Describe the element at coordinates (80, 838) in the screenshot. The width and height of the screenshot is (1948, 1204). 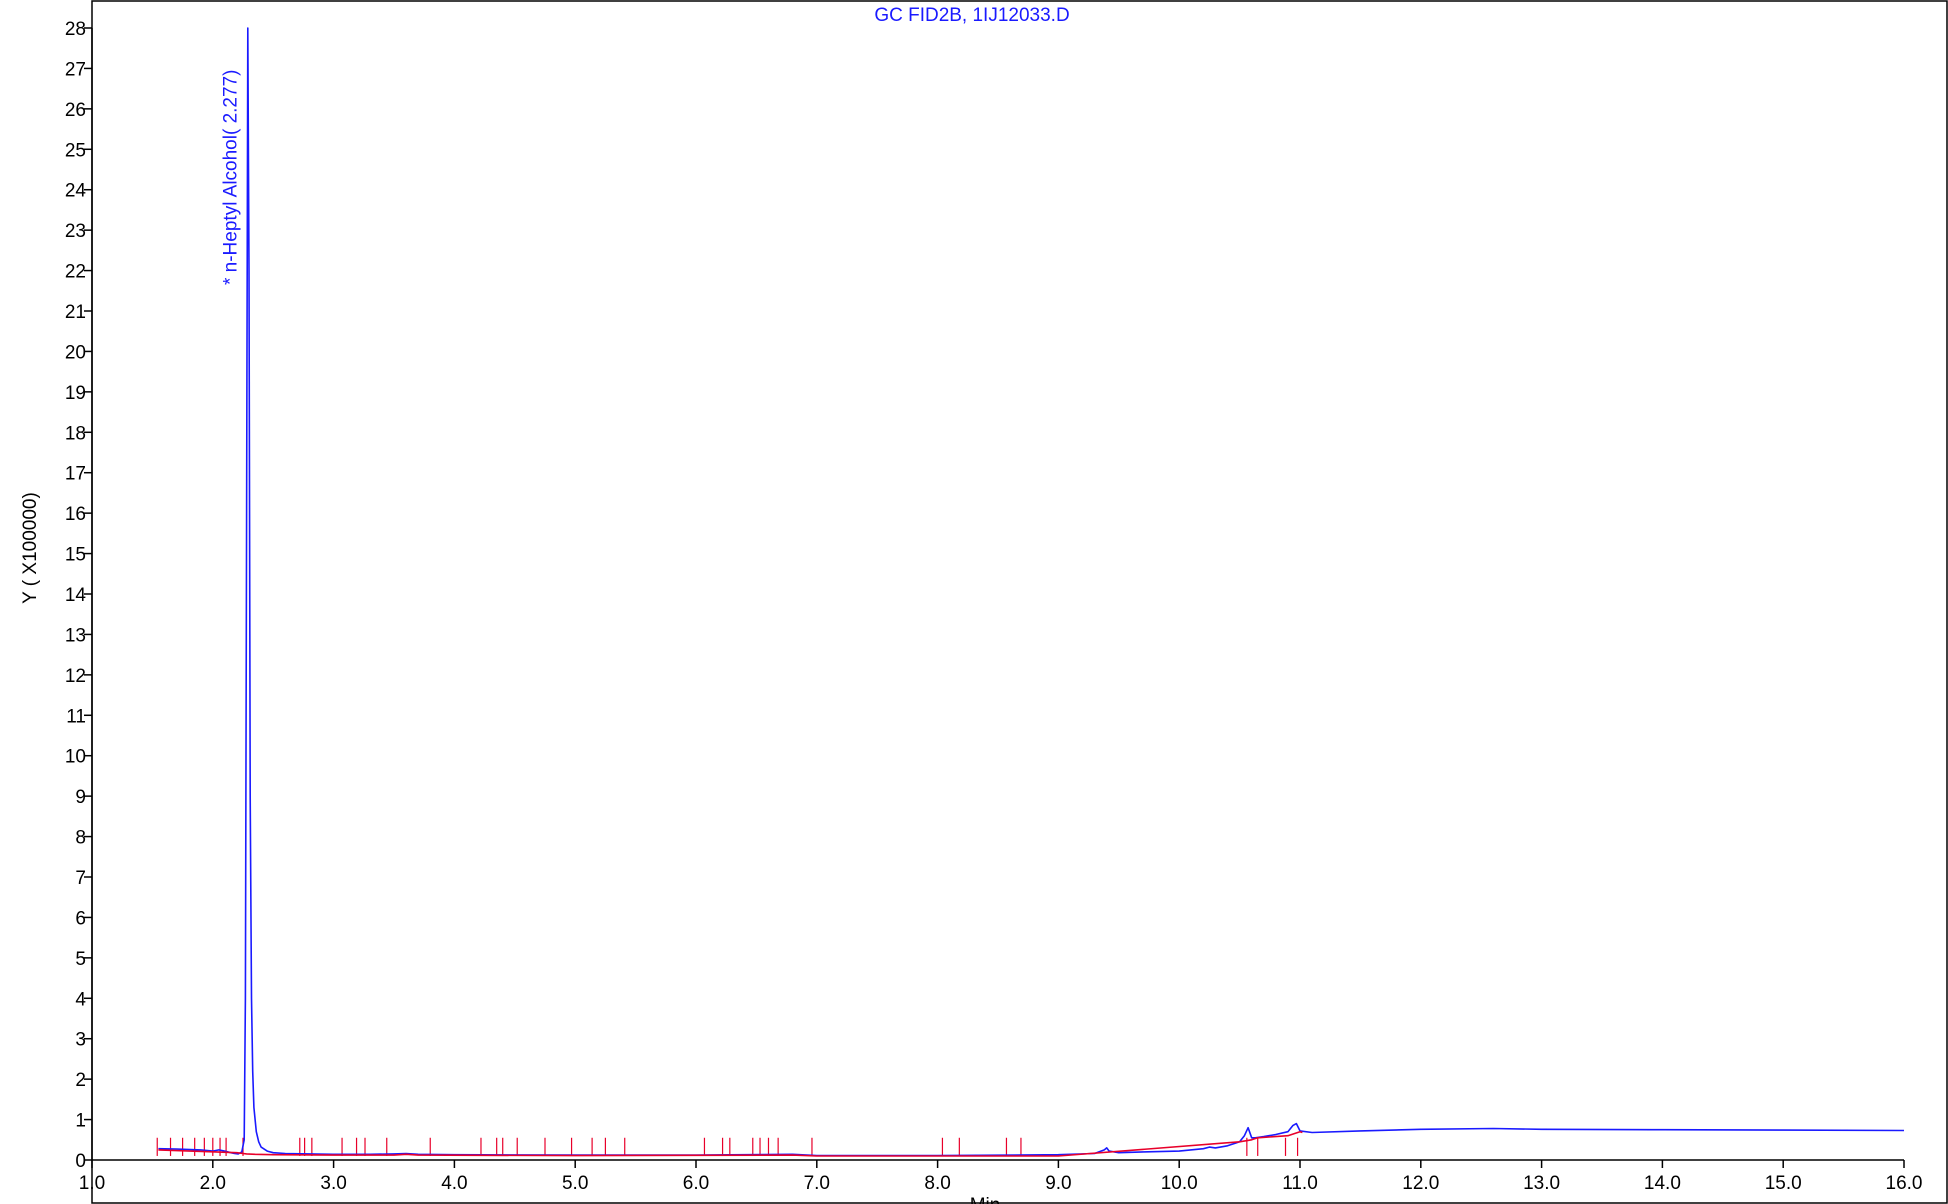
I see `y-tick-label: 8` at that location.